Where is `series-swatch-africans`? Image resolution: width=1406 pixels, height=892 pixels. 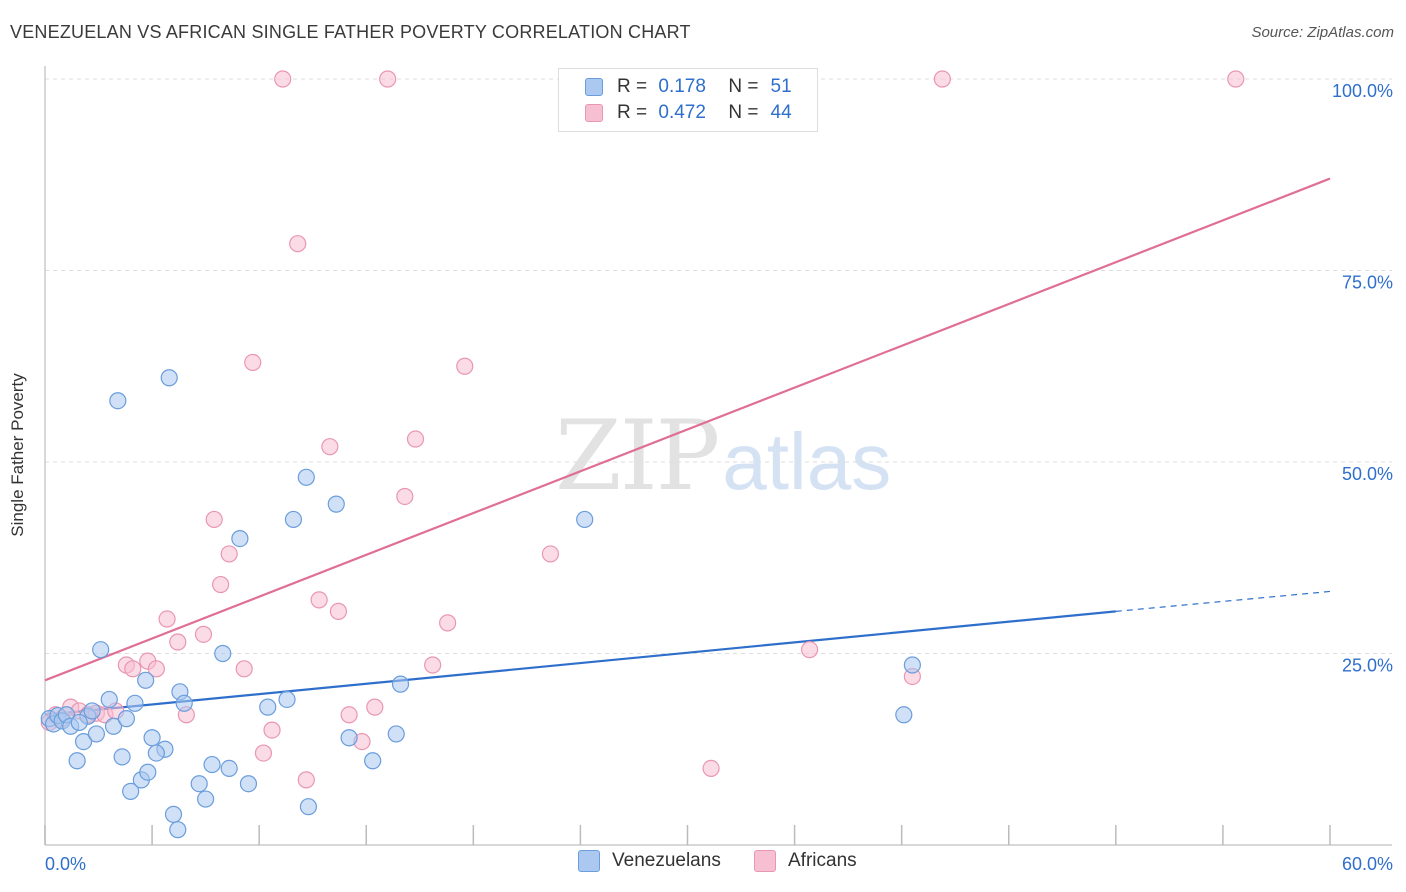 series-swatch-africans is located at coordinates (765, 861).